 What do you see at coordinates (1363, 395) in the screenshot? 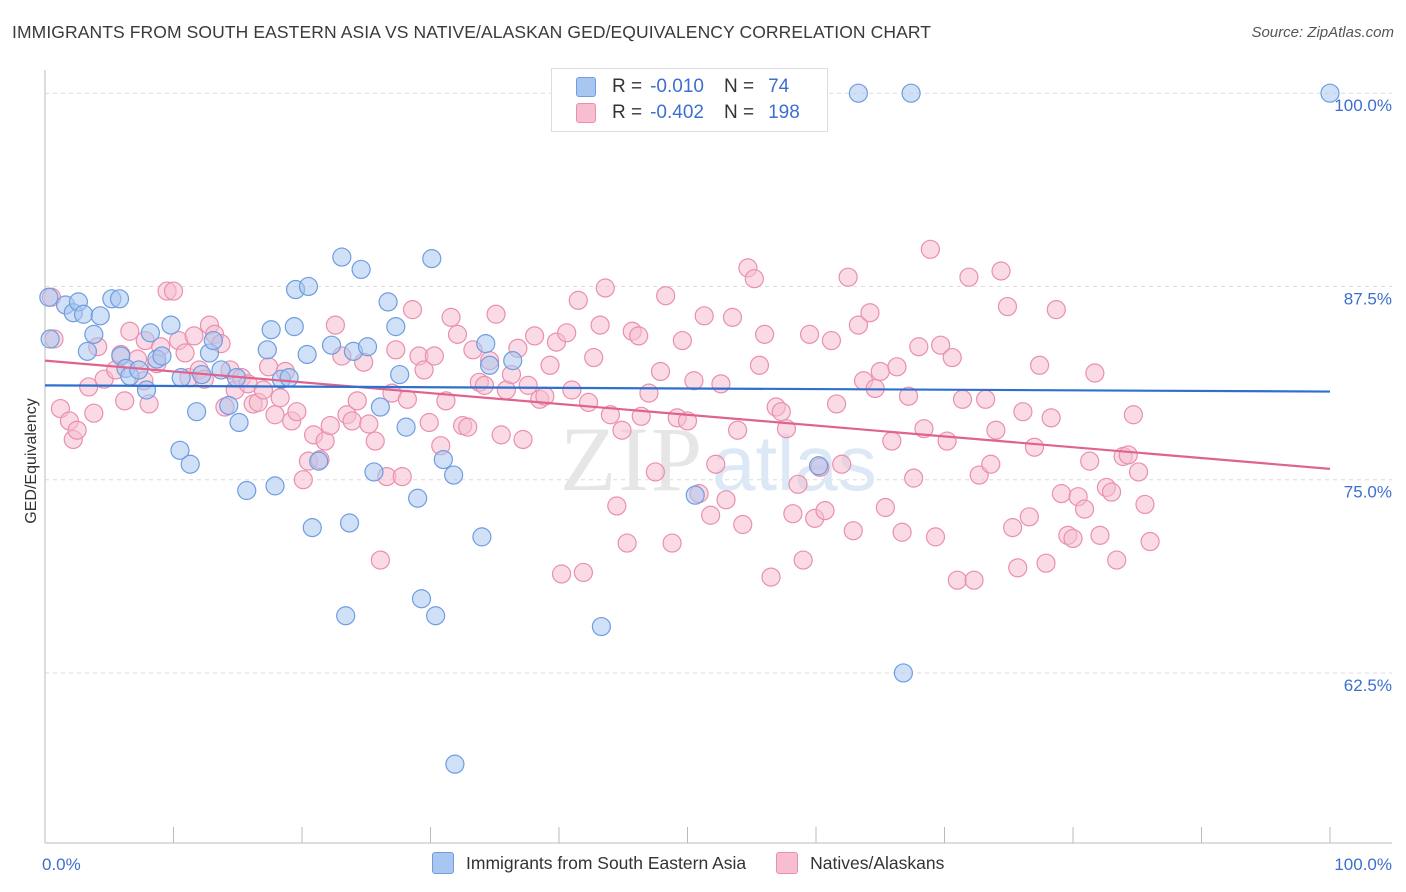
I see `y-tick-labels: 100.0% 87.5% 75.0% 62.5%` at bounding box center [1363, 395].